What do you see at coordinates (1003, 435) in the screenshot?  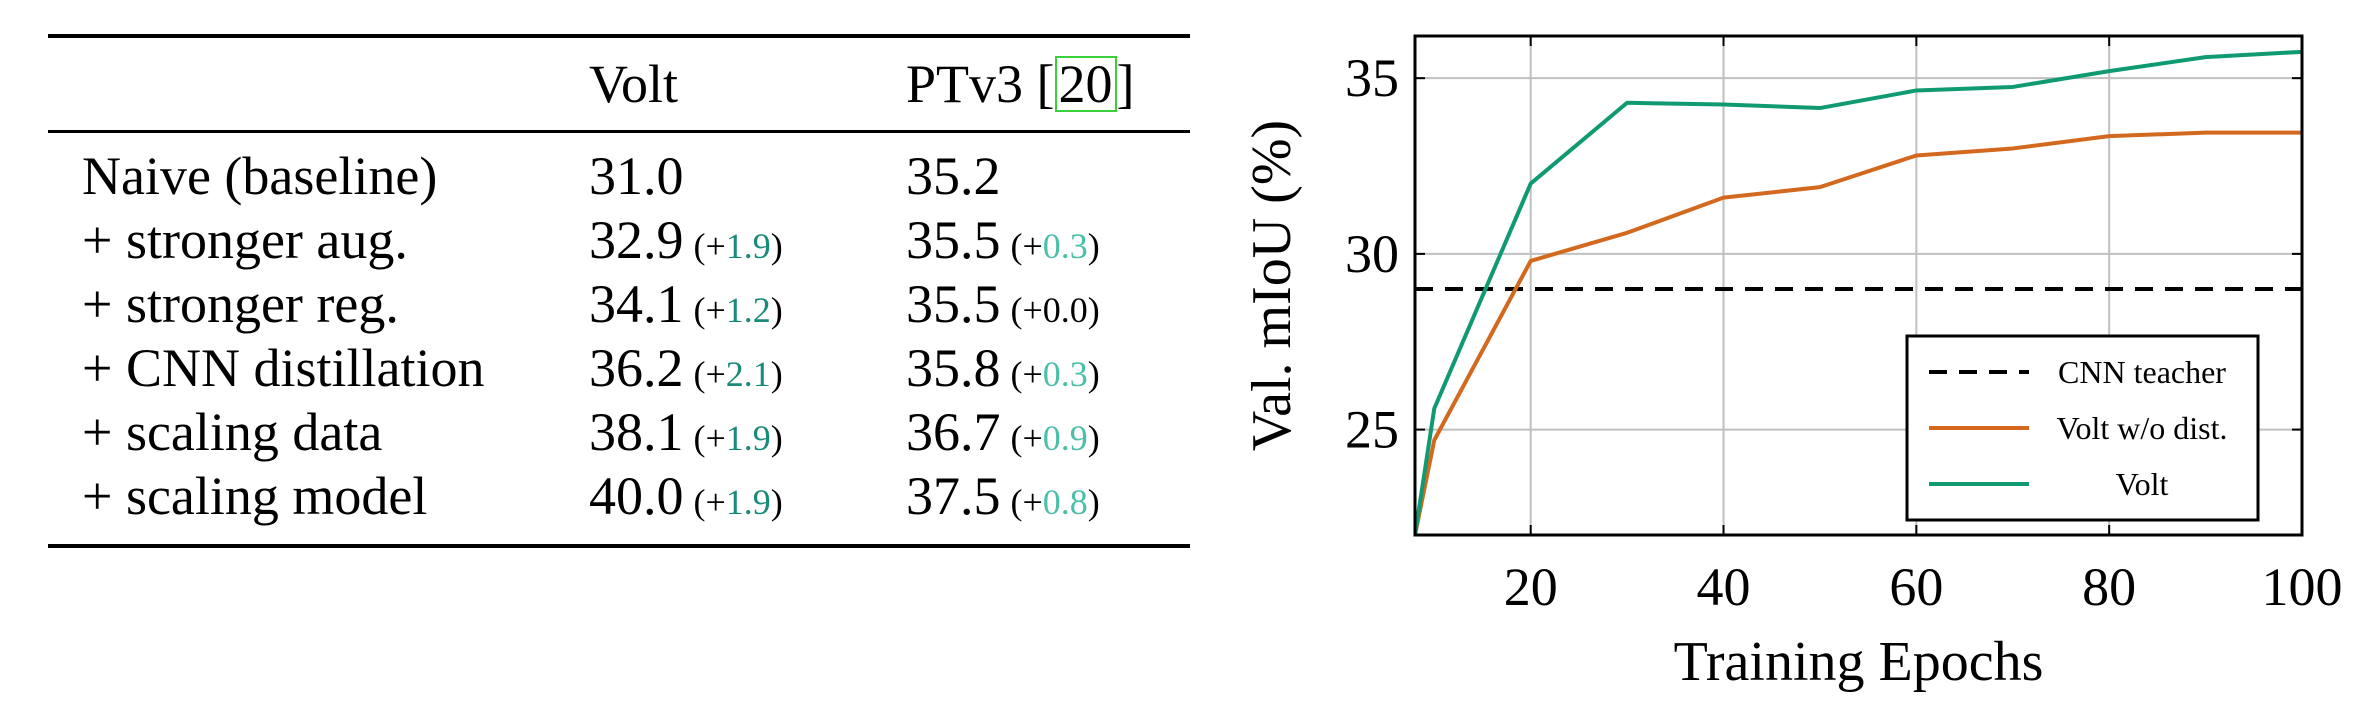 I see `ptv3-cell: 36.7 (+0.9)` at bounding box center [1003, 435].